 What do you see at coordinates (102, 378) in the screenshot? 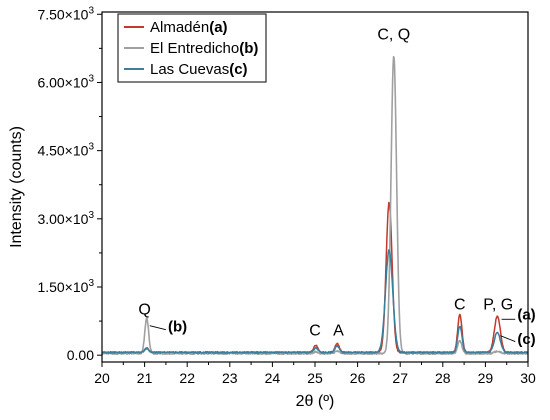
I see `x-tick-label: 20` at bounding box center [102, 378].